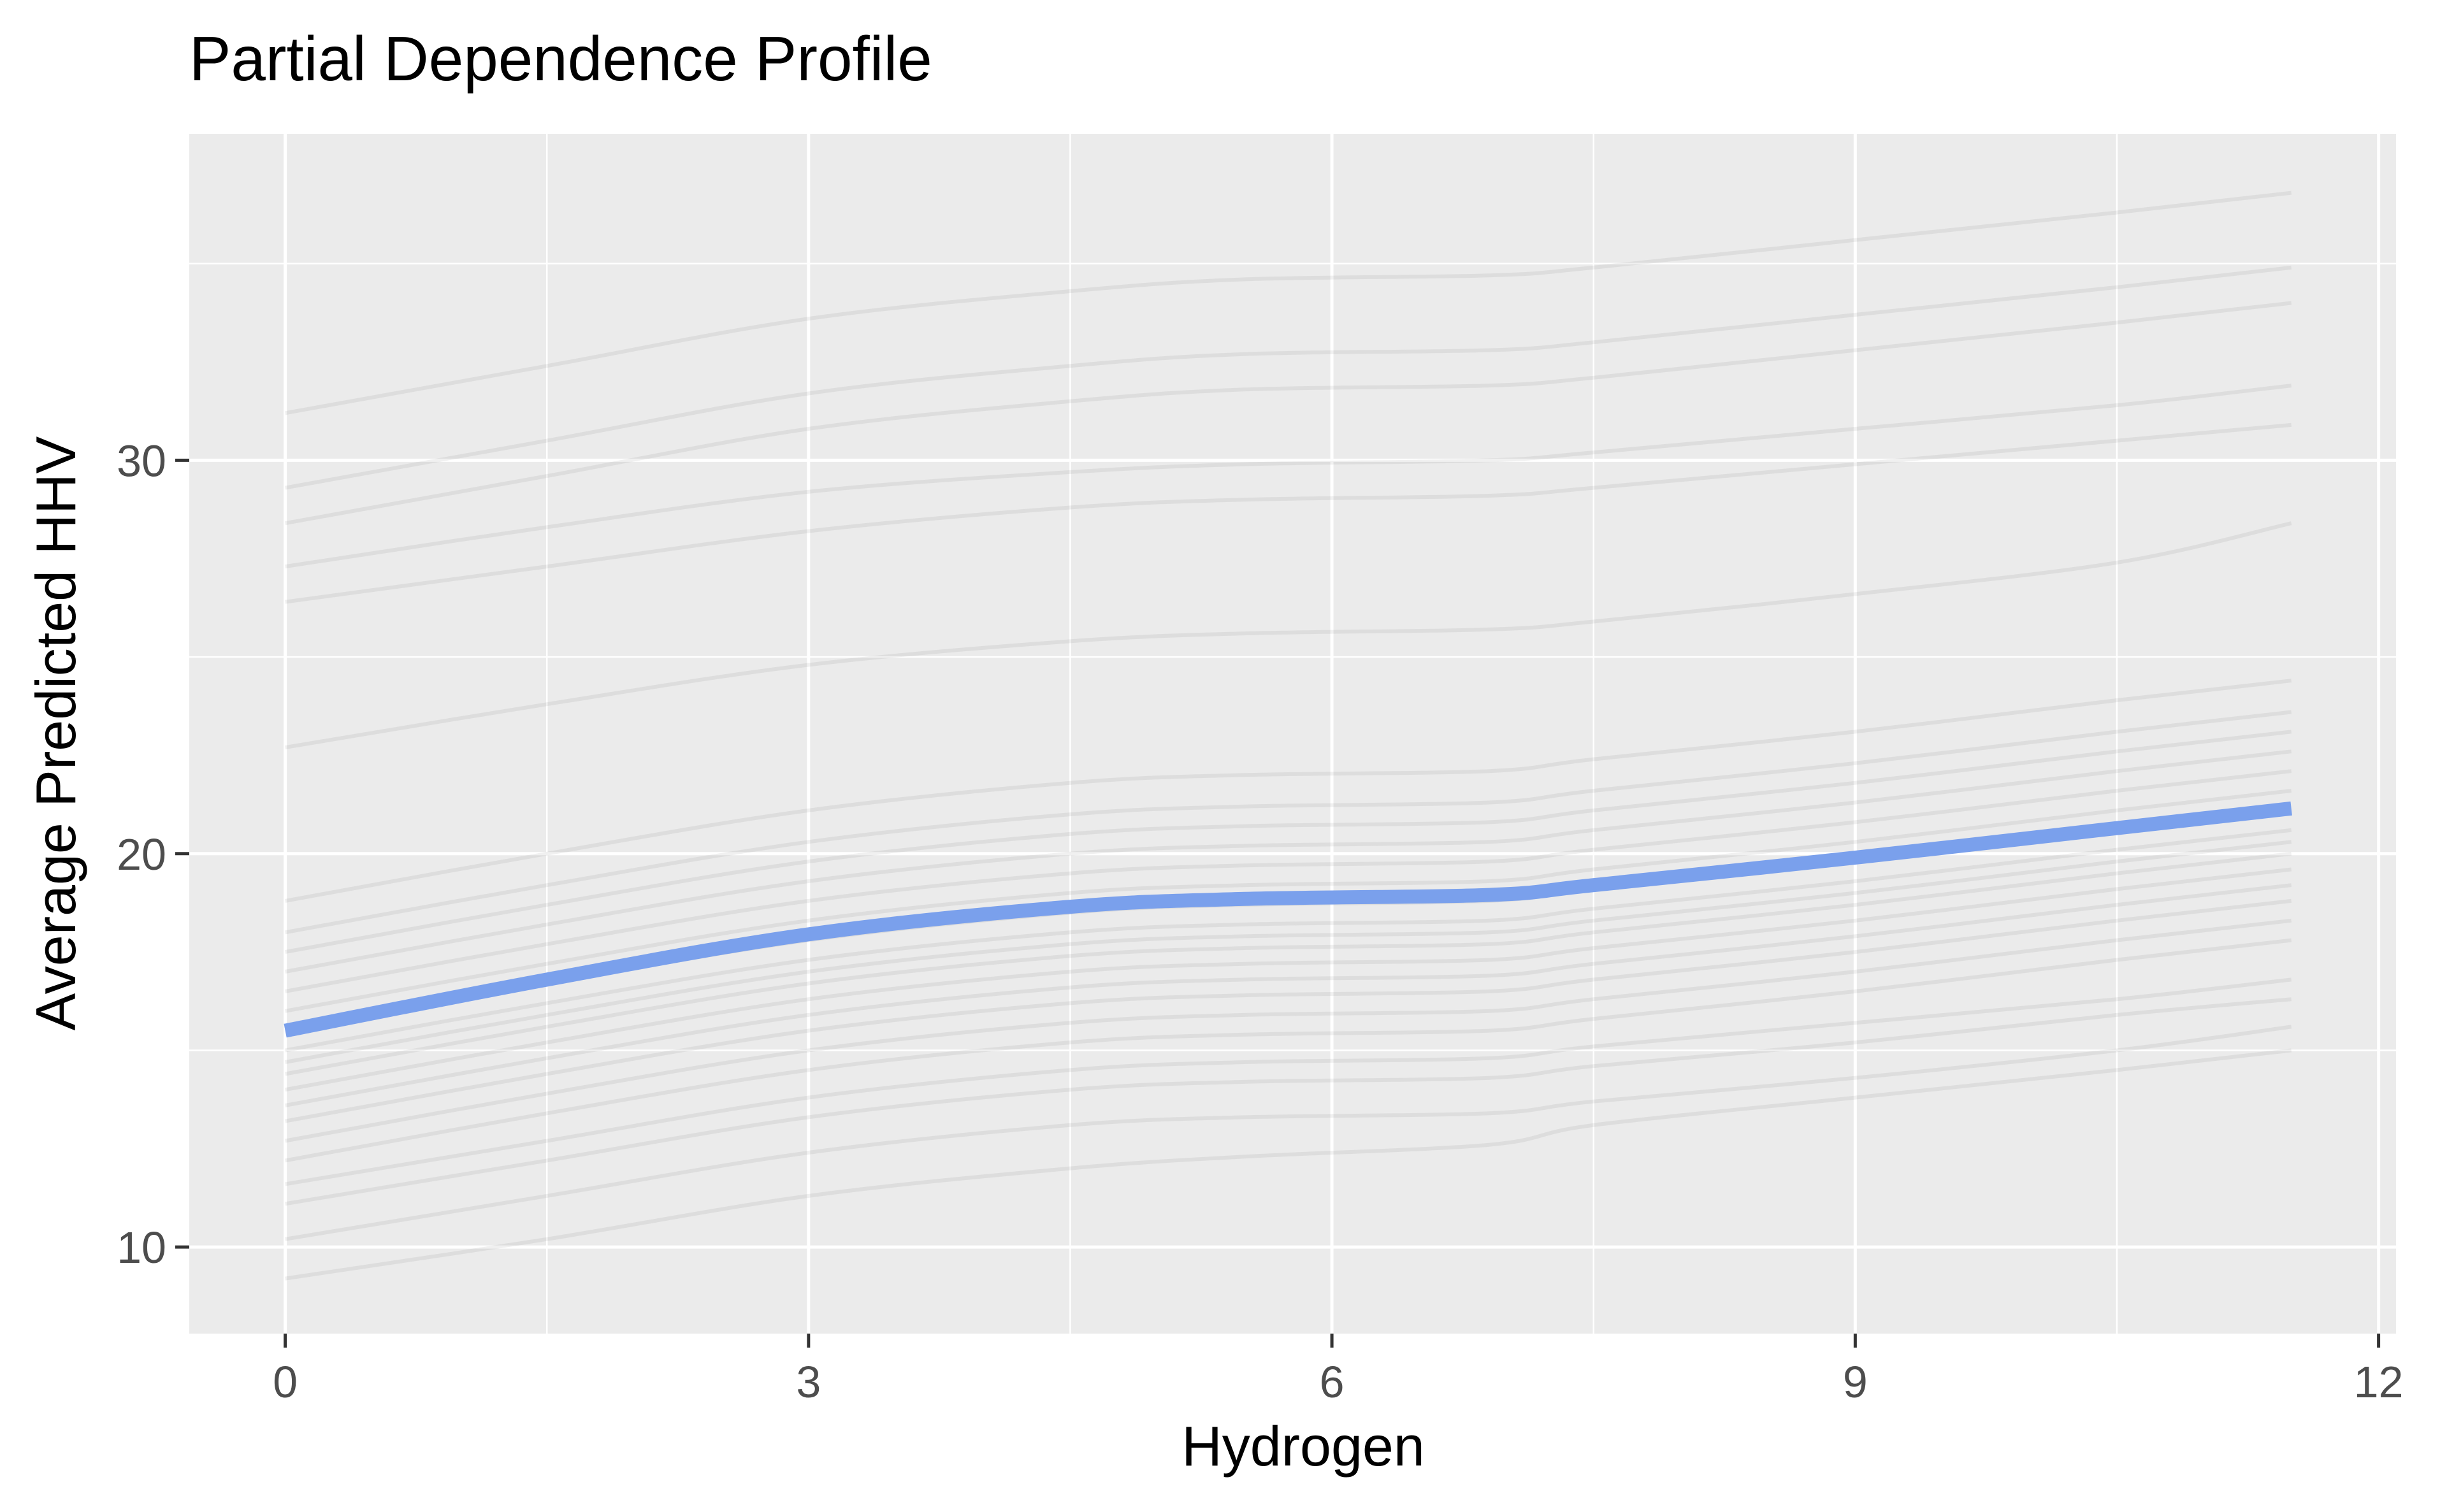  What do you see at coordinates (55, 733) in the screenshot?
I see `y-axis-title: Average Predicted HHV` at bounding box center [55, 733].